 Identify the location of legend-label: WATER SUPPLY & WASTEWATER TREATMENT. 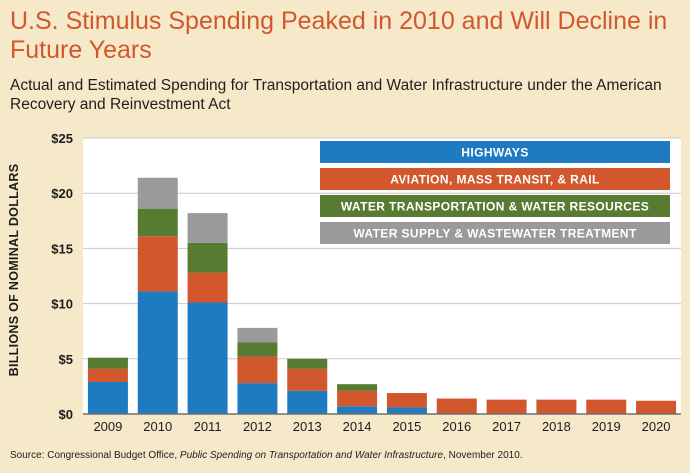
(495, 234).